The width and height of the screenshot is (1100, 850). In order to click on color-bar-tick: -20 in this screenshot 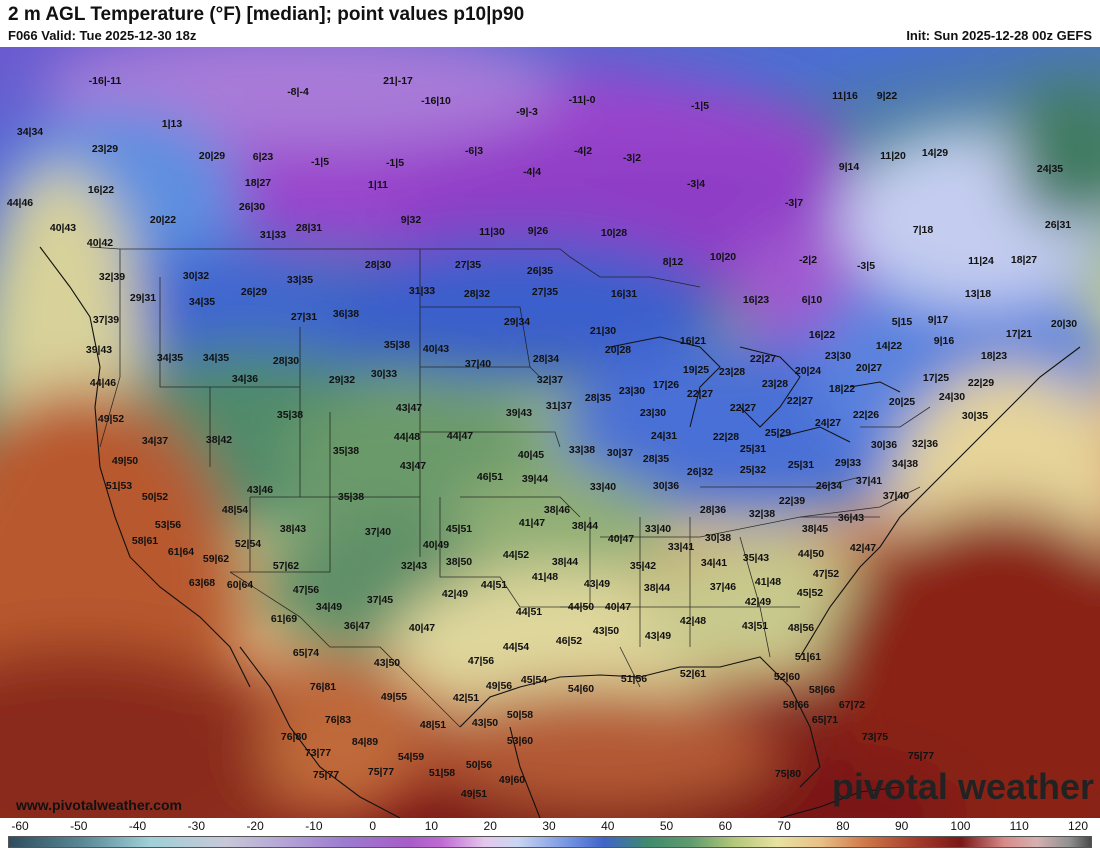, I will do `click(255, 826)`.